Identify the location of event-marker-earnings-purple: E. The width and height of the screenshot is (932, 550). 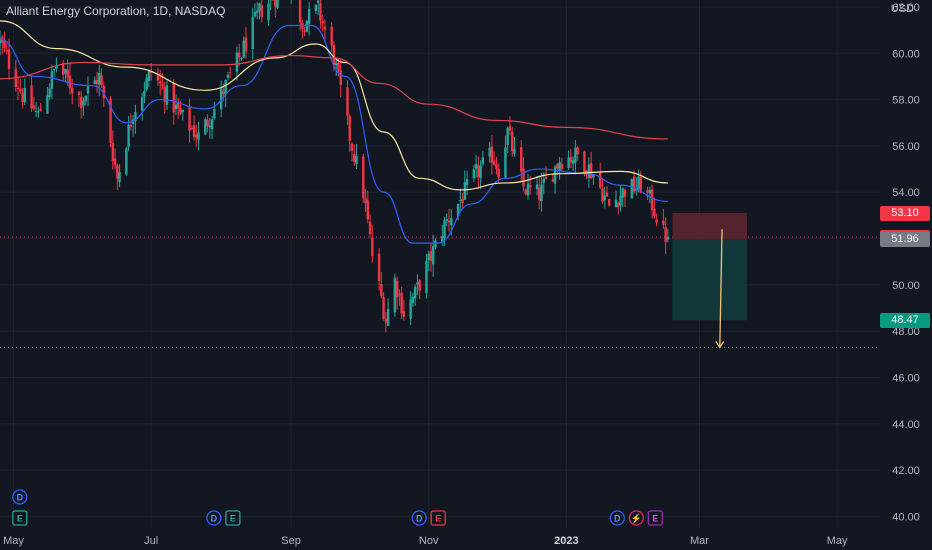
(655, 518).